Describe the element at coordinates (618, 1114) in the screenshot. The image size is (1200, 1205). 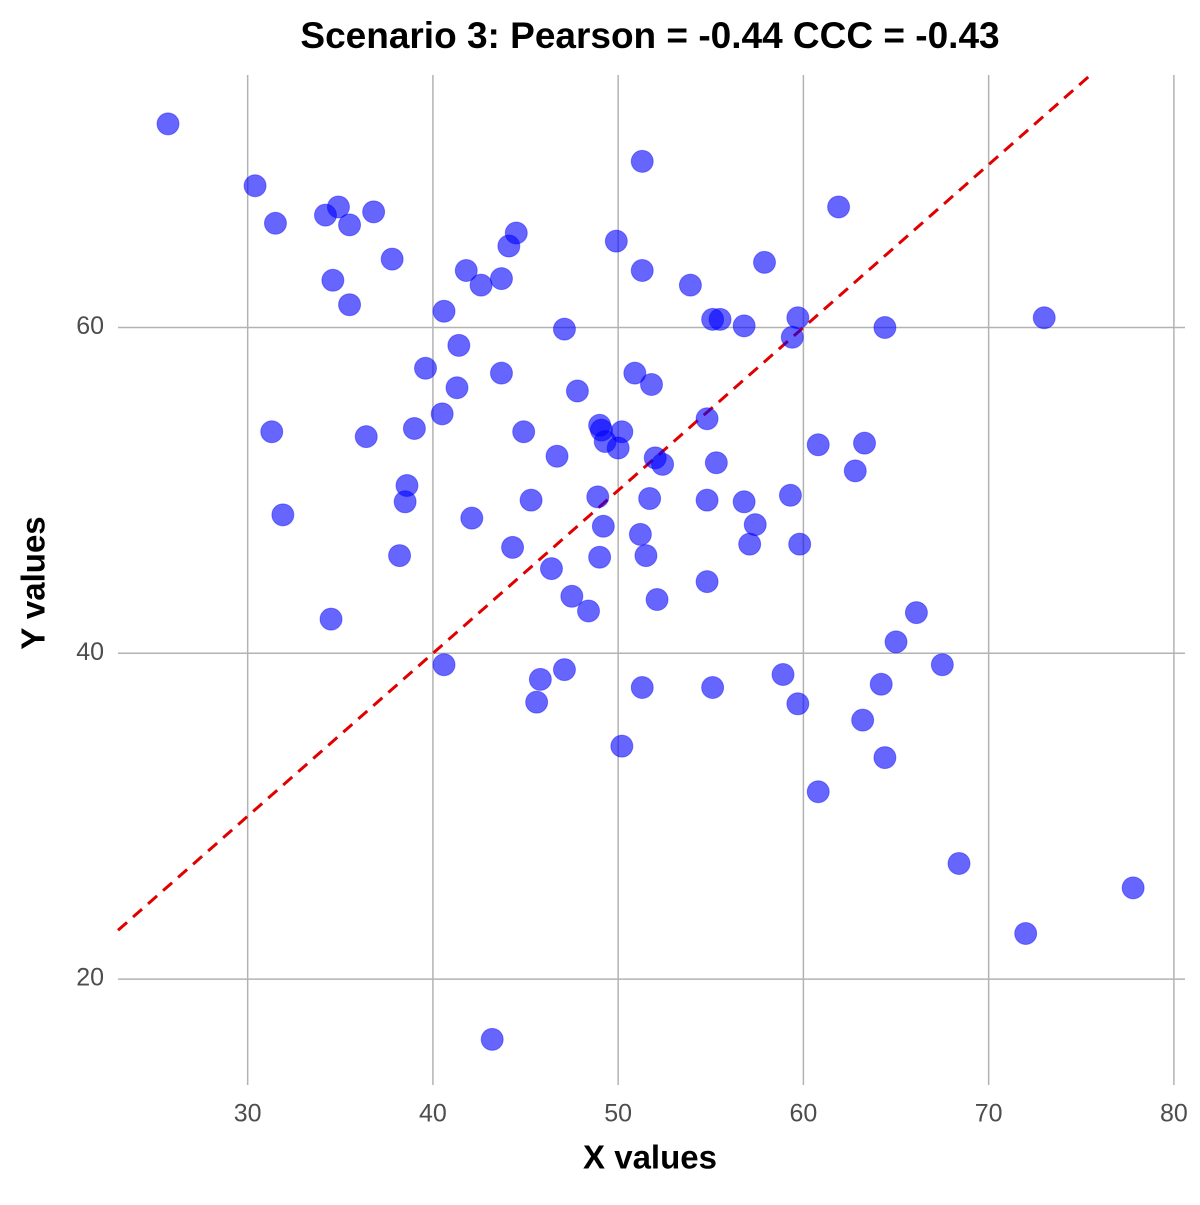
I see `x-tick-label: 50` at that location.